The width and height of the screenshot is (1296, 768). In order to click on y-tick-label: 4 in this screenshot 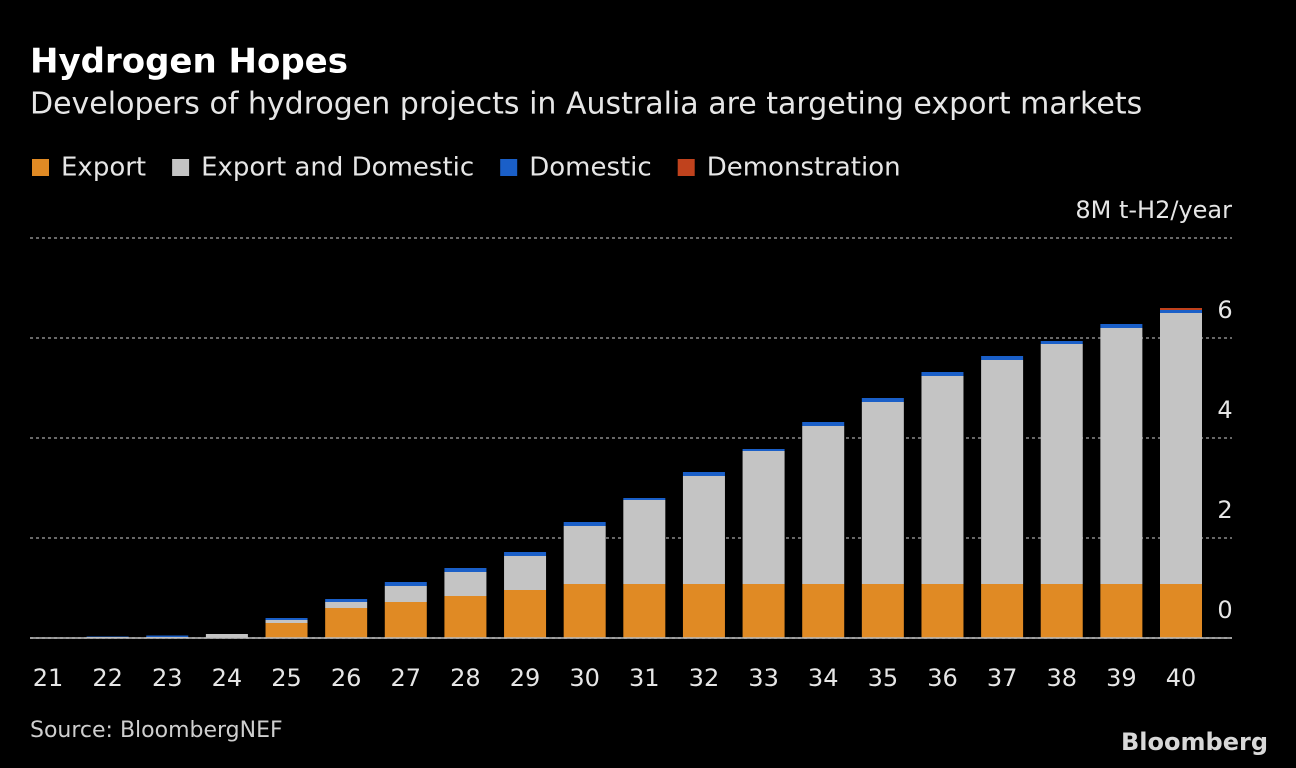, I will do `click(1224, 410)`.